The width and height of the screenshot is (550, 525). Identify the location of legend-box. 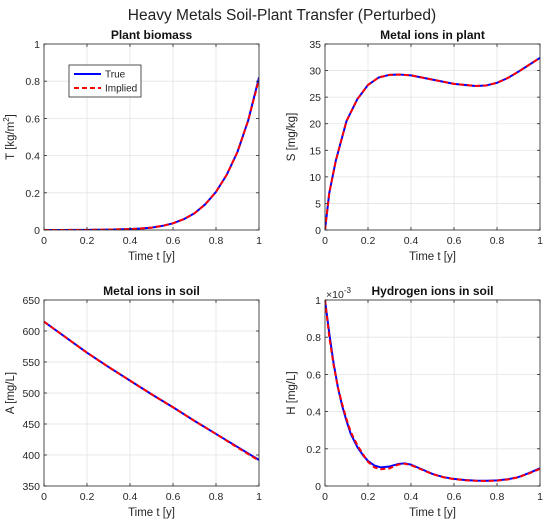
(105, 81).